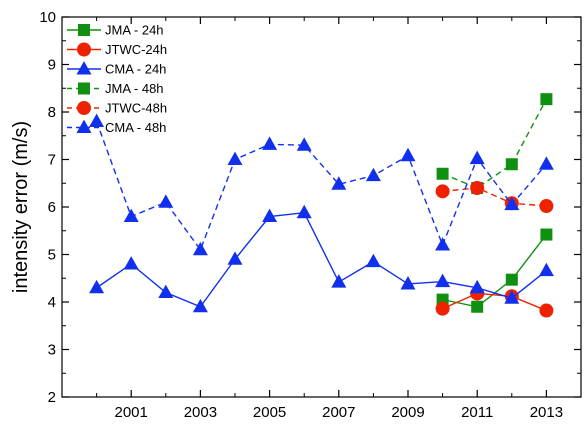  What do you see at coordinates (52, 160) in the screenshot?
I see `y-tick-label: 7` at bounding box center [52, 160].